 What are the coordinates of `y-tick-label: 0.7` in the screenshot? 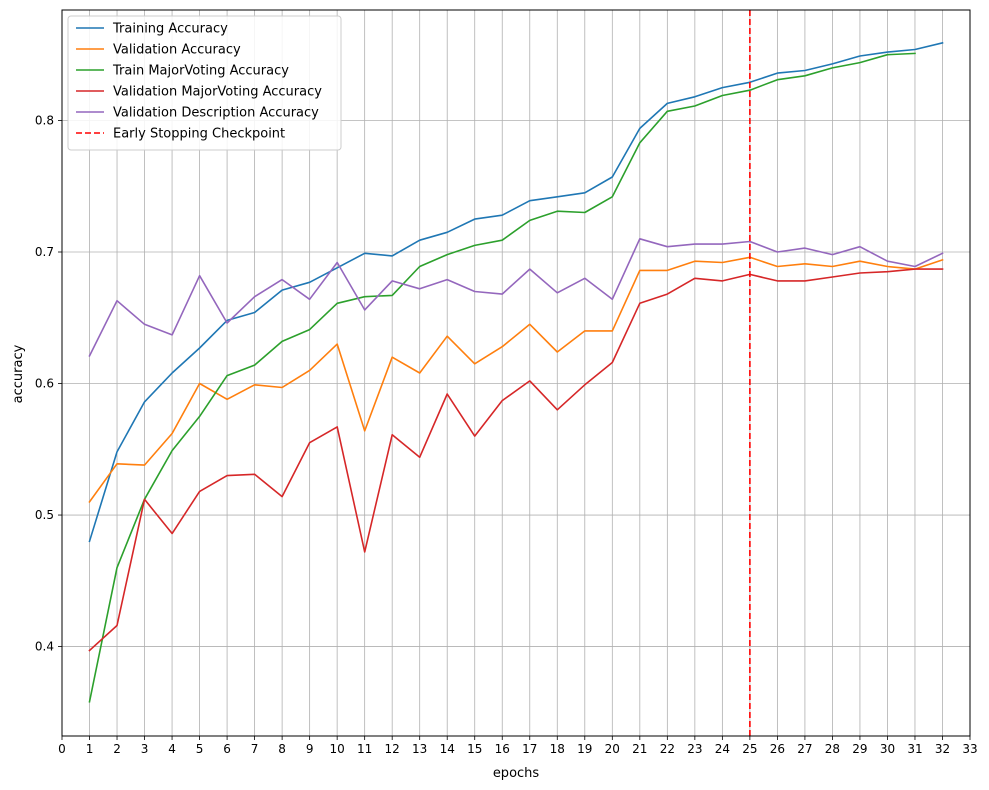 It's located at (44, 252).